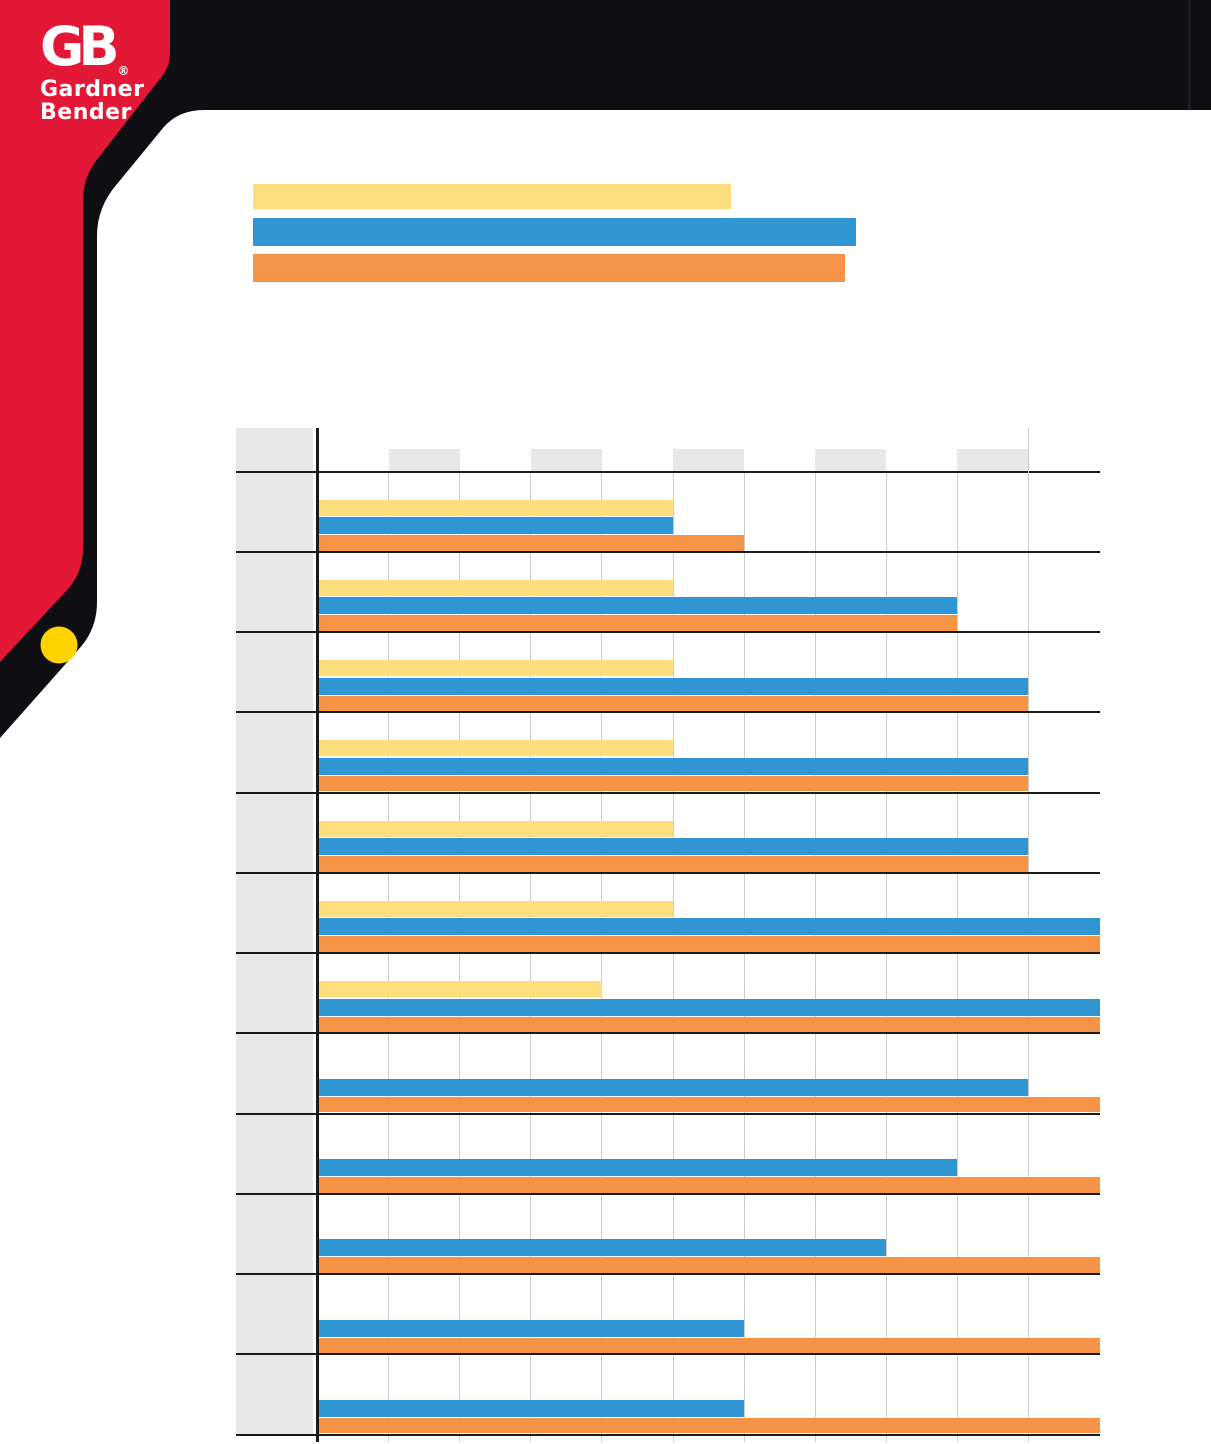  I want to click on brand-name-line2: Bender, so click(86, 112).